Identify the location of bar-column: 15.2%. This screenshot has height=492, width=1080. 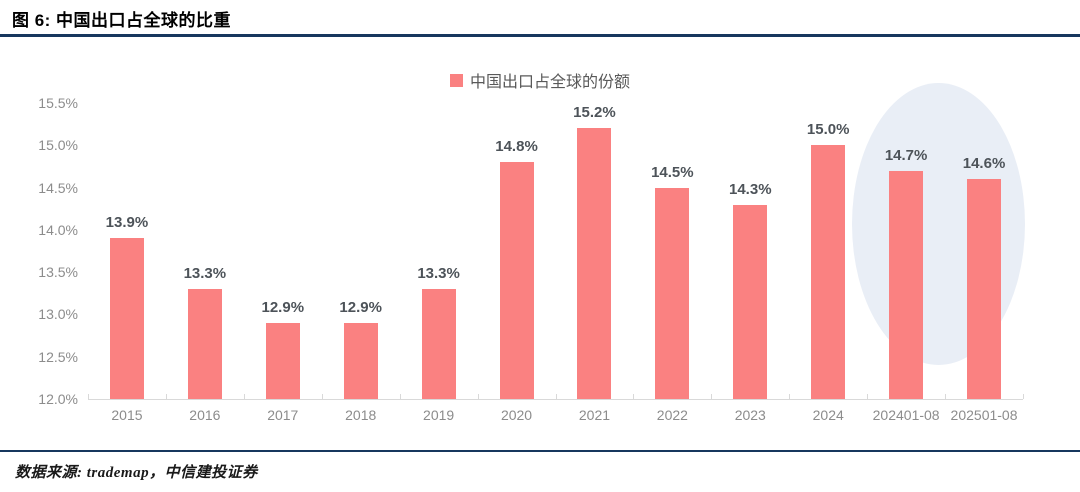
(595, 251).